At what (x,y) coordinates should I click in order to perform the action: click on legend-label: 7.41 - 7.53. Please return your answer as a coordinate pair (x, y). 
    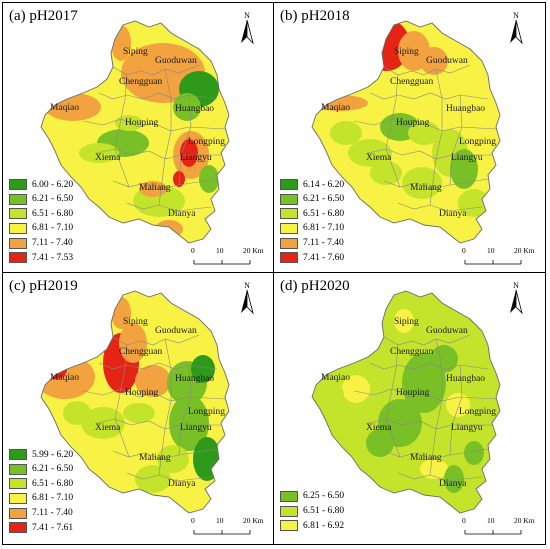
    Looking at the image, I should click on (53, 257).